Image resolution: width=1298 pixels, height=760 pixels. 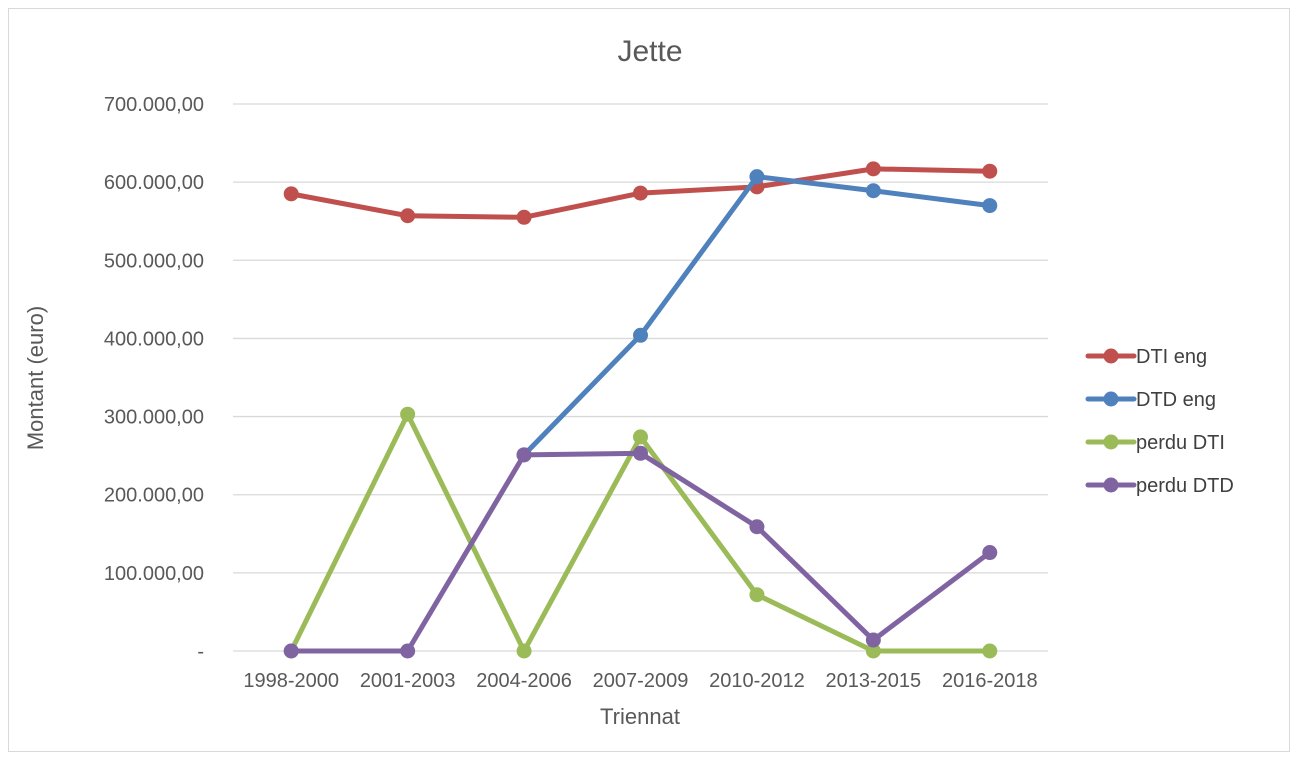 What do you see at coordinates (1159, 421) in the screenshot?
I see `legend: DTI eng DTD eng perdu DTI perdu DTD` at bounding box center [1159, 421].